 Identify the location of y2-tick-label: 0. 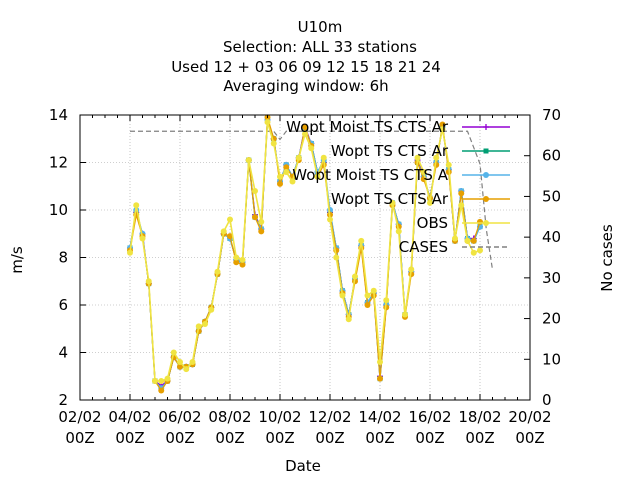
(547, 400).